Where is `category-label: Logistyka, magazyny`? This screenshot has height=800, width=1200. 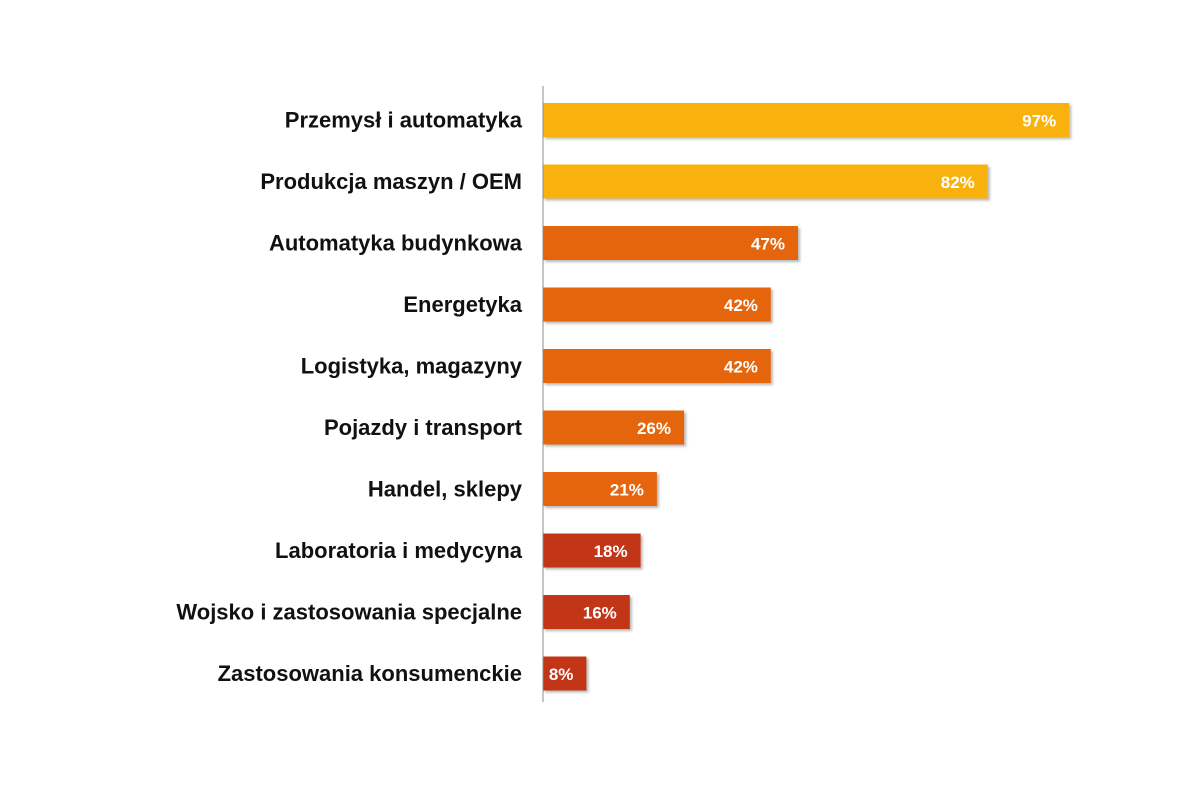 category-label: Logistyka, magazyny is located at coordinates (412, 366).